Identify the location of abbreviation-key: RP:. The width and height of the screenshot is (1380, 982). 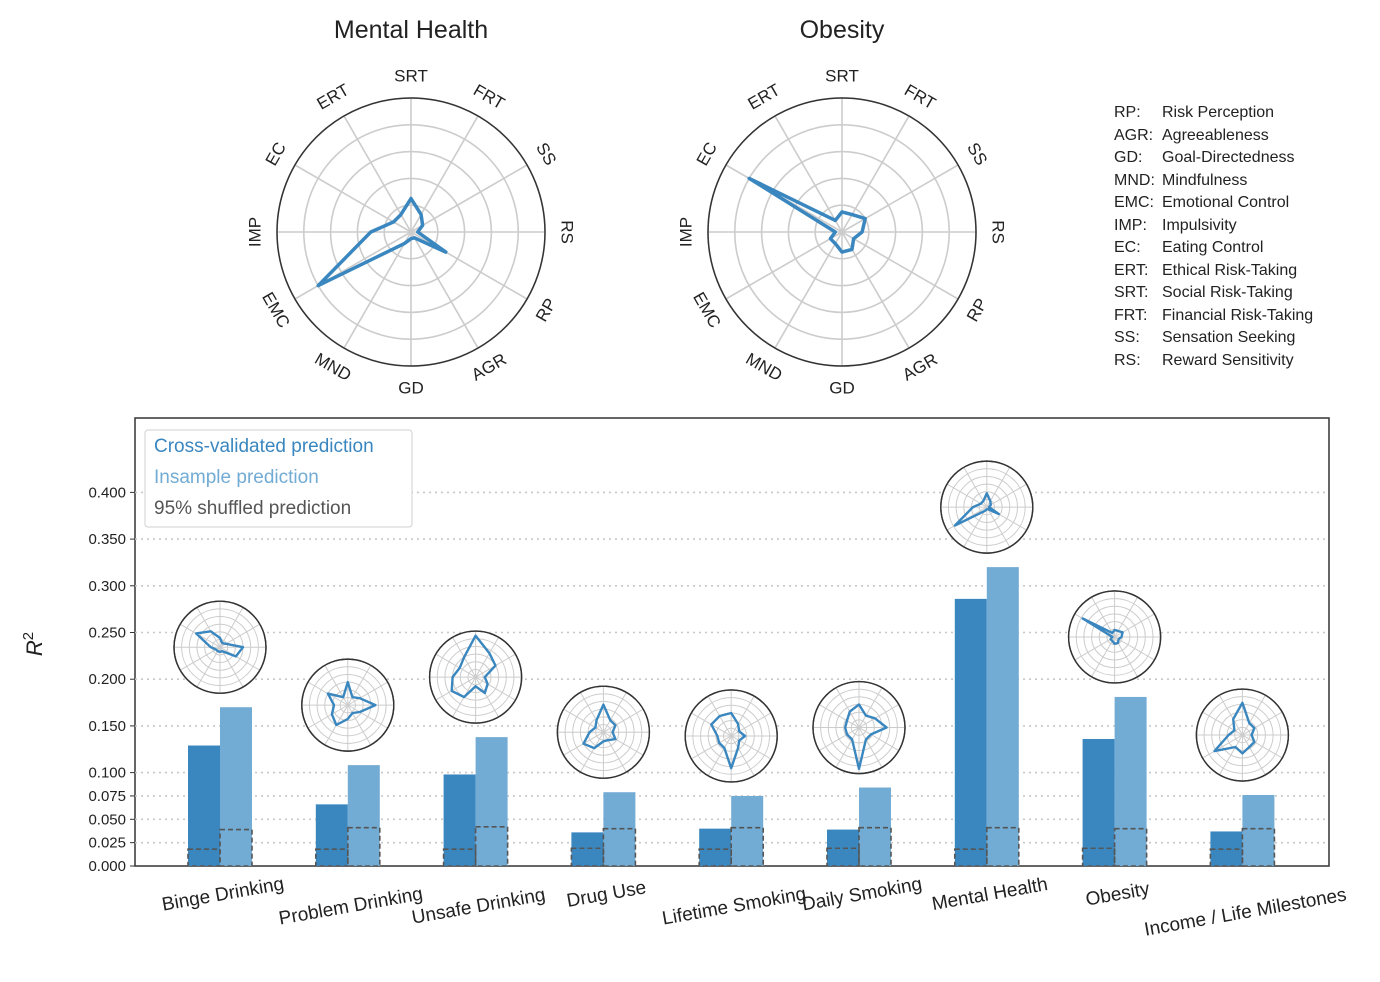
(1127, 112).